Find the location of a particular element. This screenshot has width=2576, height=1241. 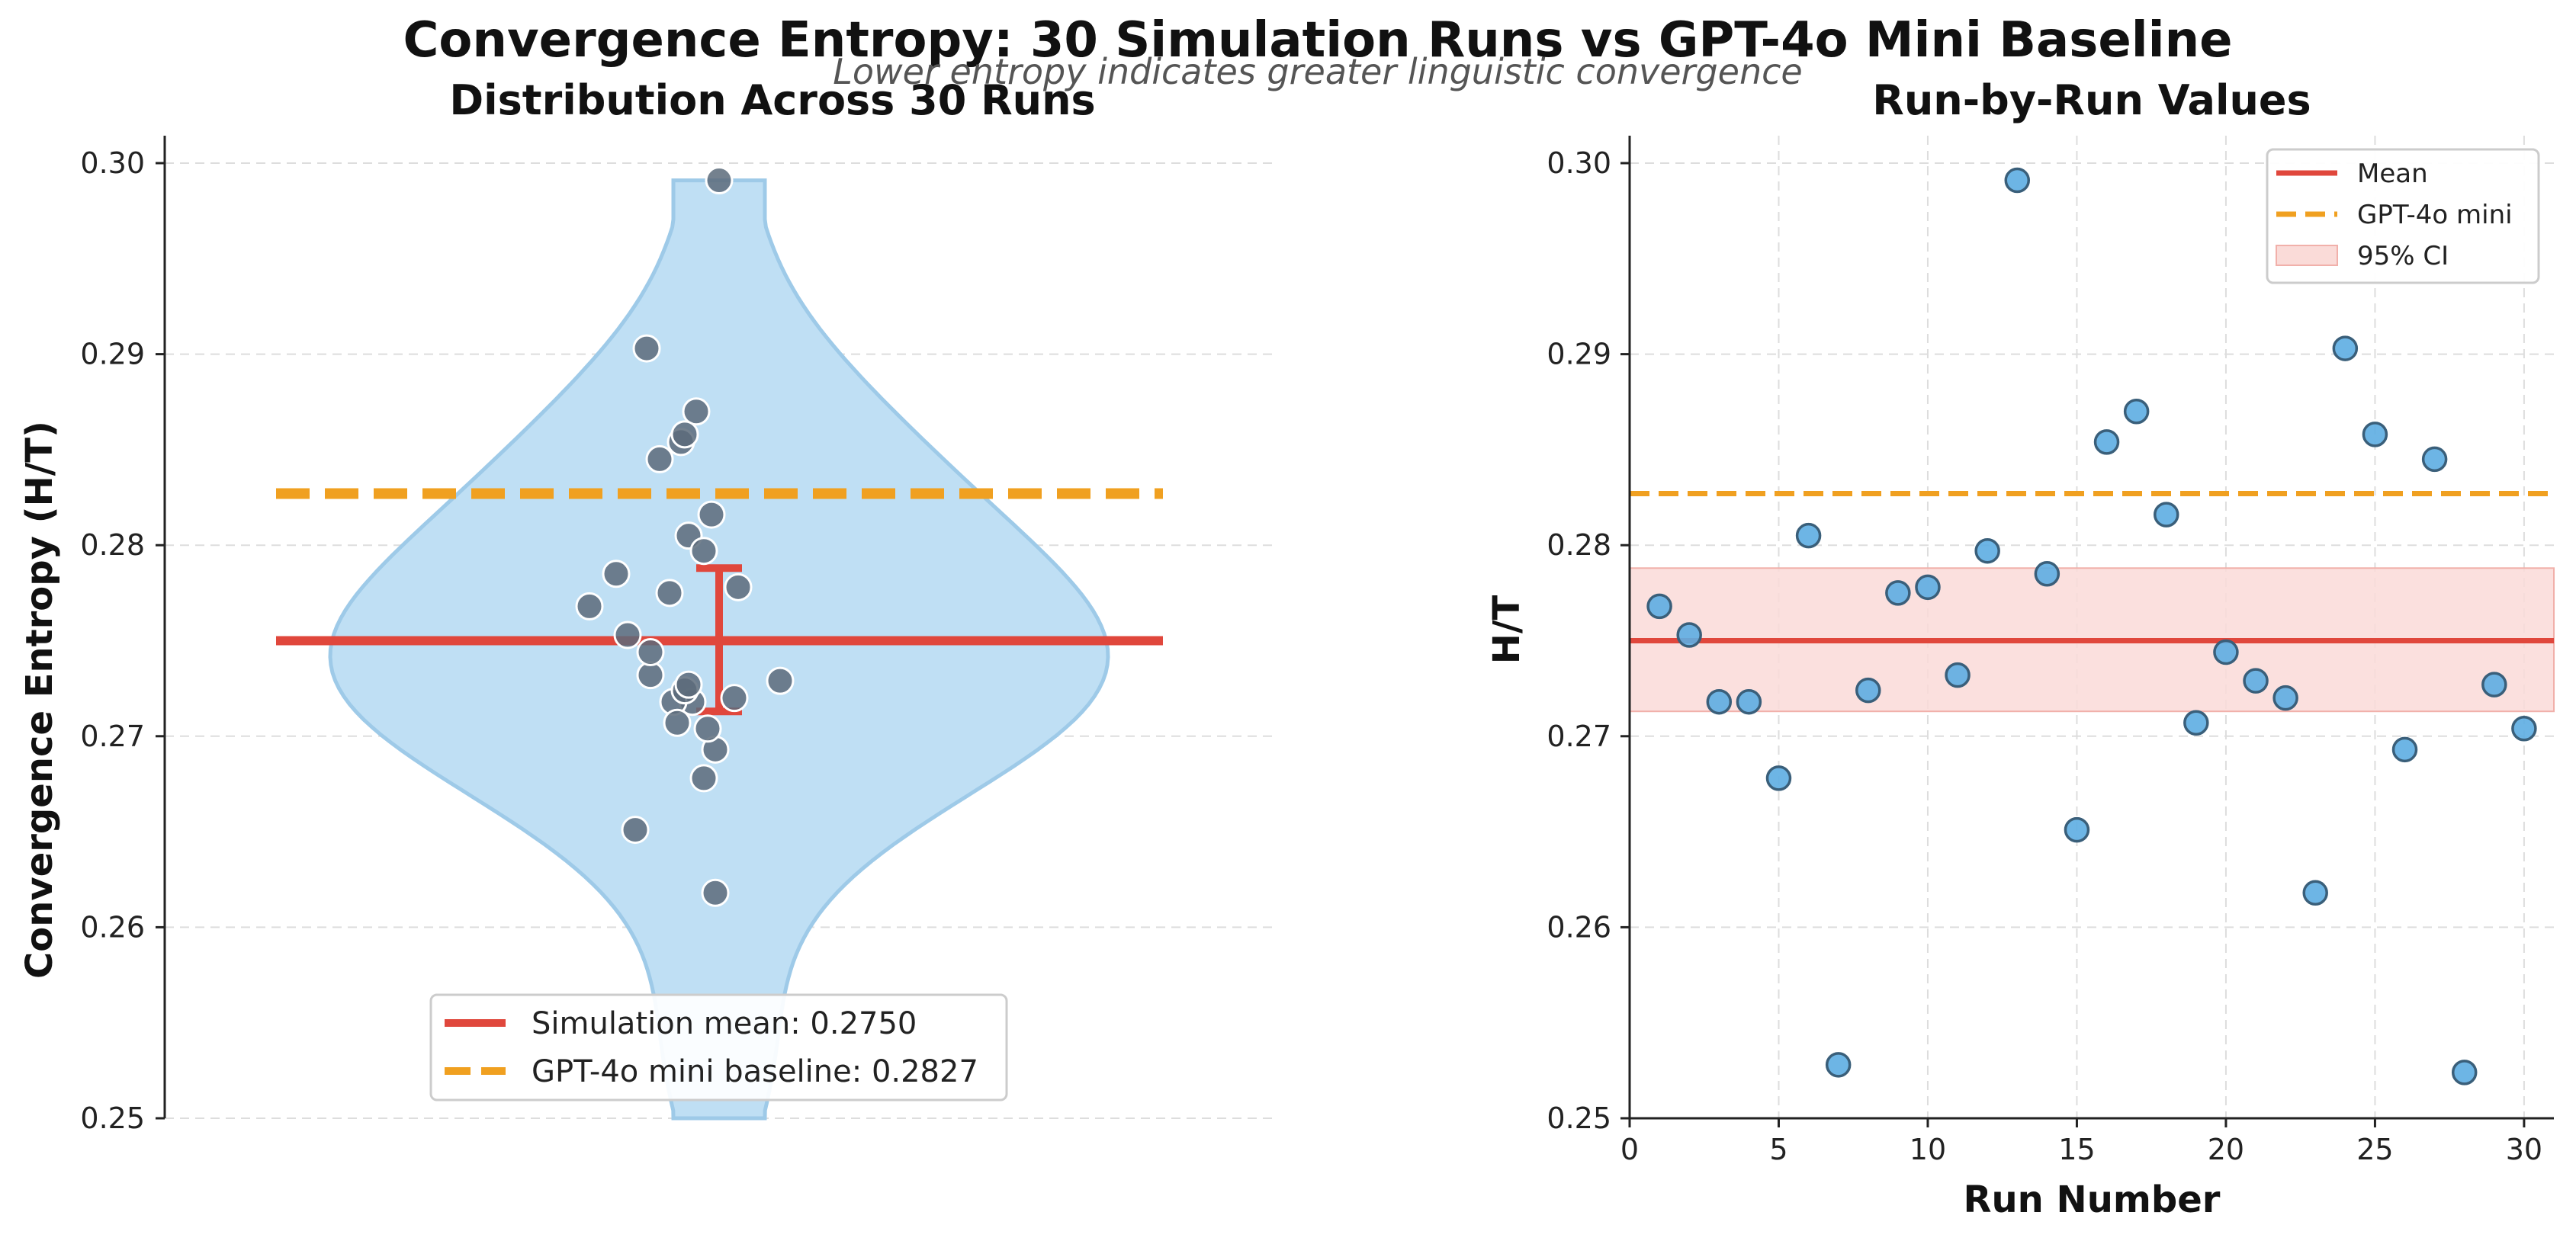

left-panel-title: Distribution Across 30 Runs is located at coordinates (772, 100).